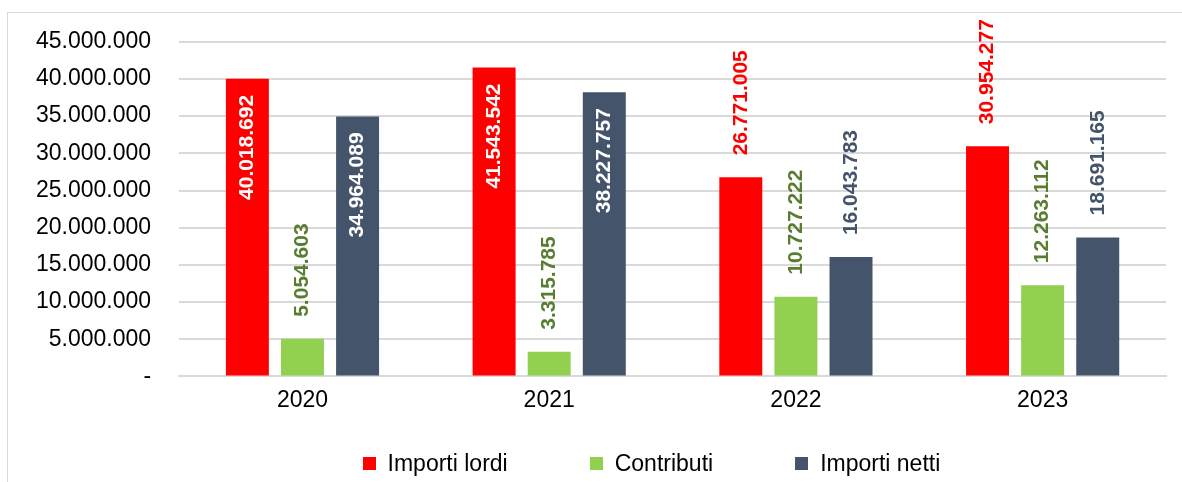 This screenshot has height=482, width=1182. Describe the element at coordinates (93, 151) in the screenshot. I see `y-tick-label: 30.000.000` at that location.